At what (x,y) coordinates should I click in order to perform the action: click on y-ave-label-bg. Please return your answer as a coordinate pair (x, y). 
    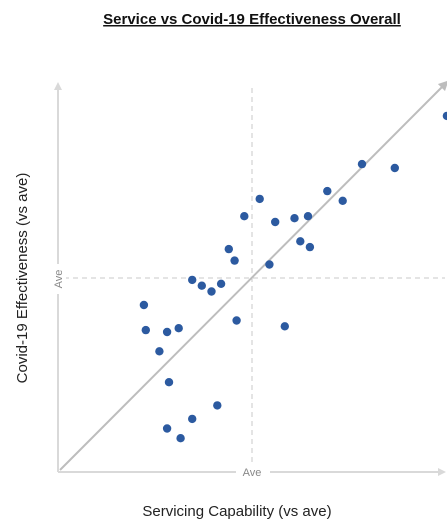
    Looking at the image, I should click on (58, 279).